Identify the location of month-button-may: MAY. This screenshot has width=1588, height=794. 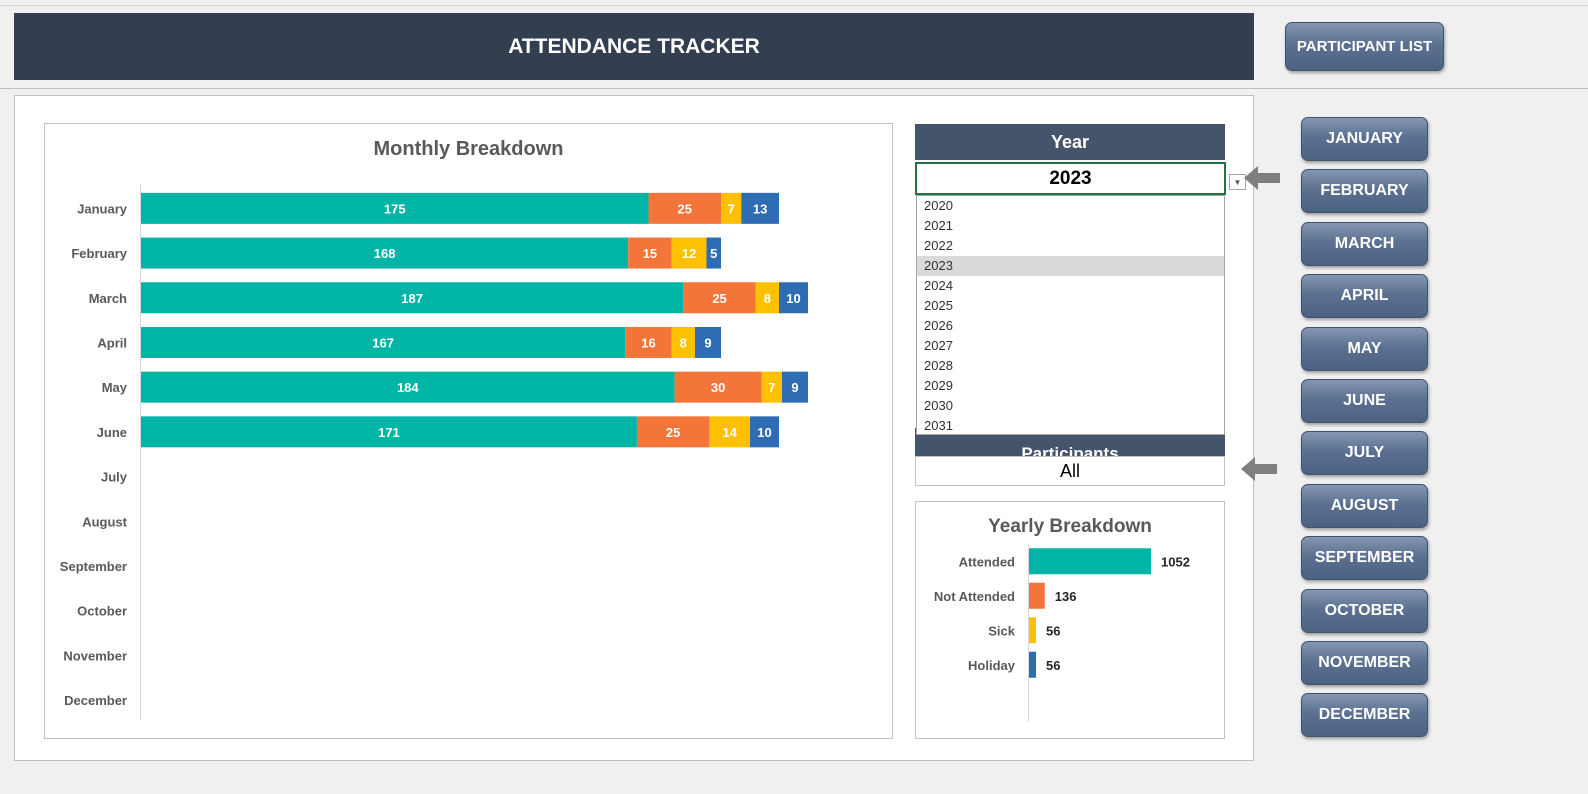
(1364, 348).